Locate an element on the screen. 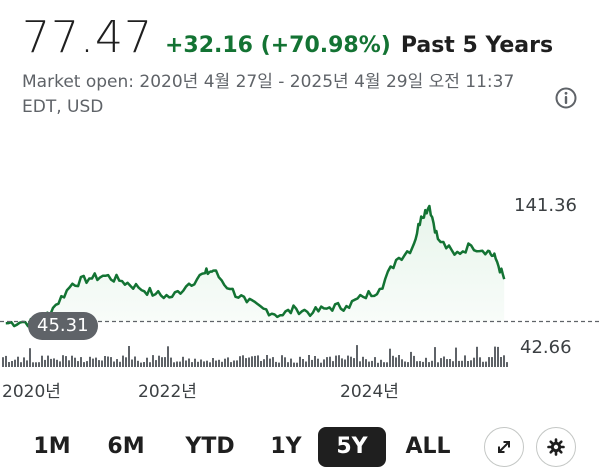 The image size is (600, 476). range-button-1m: 1M is located at coordinates (52, 446).